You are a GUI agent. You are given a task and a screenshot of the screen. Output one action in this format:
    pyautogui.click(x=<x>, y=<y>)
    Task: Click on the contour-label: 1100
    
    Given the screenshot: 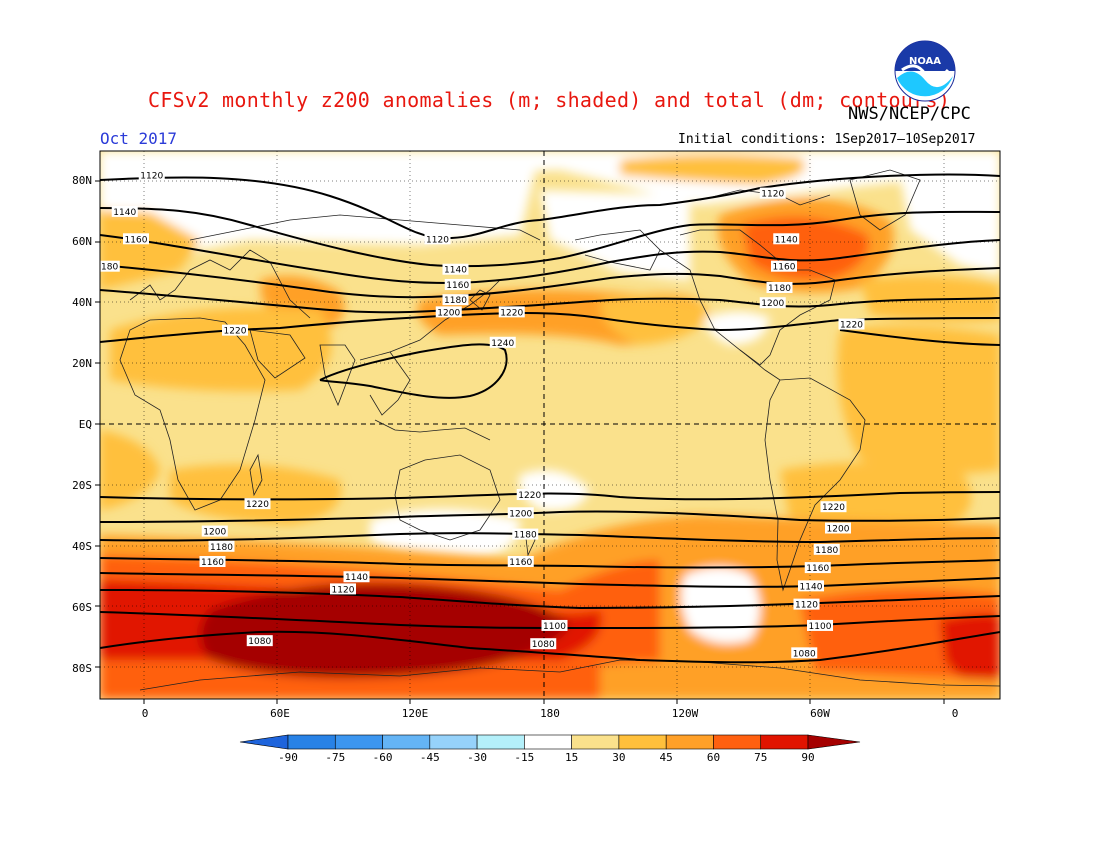 What is the action you would take?
    pyautogui.click(x=820, y=625)
    